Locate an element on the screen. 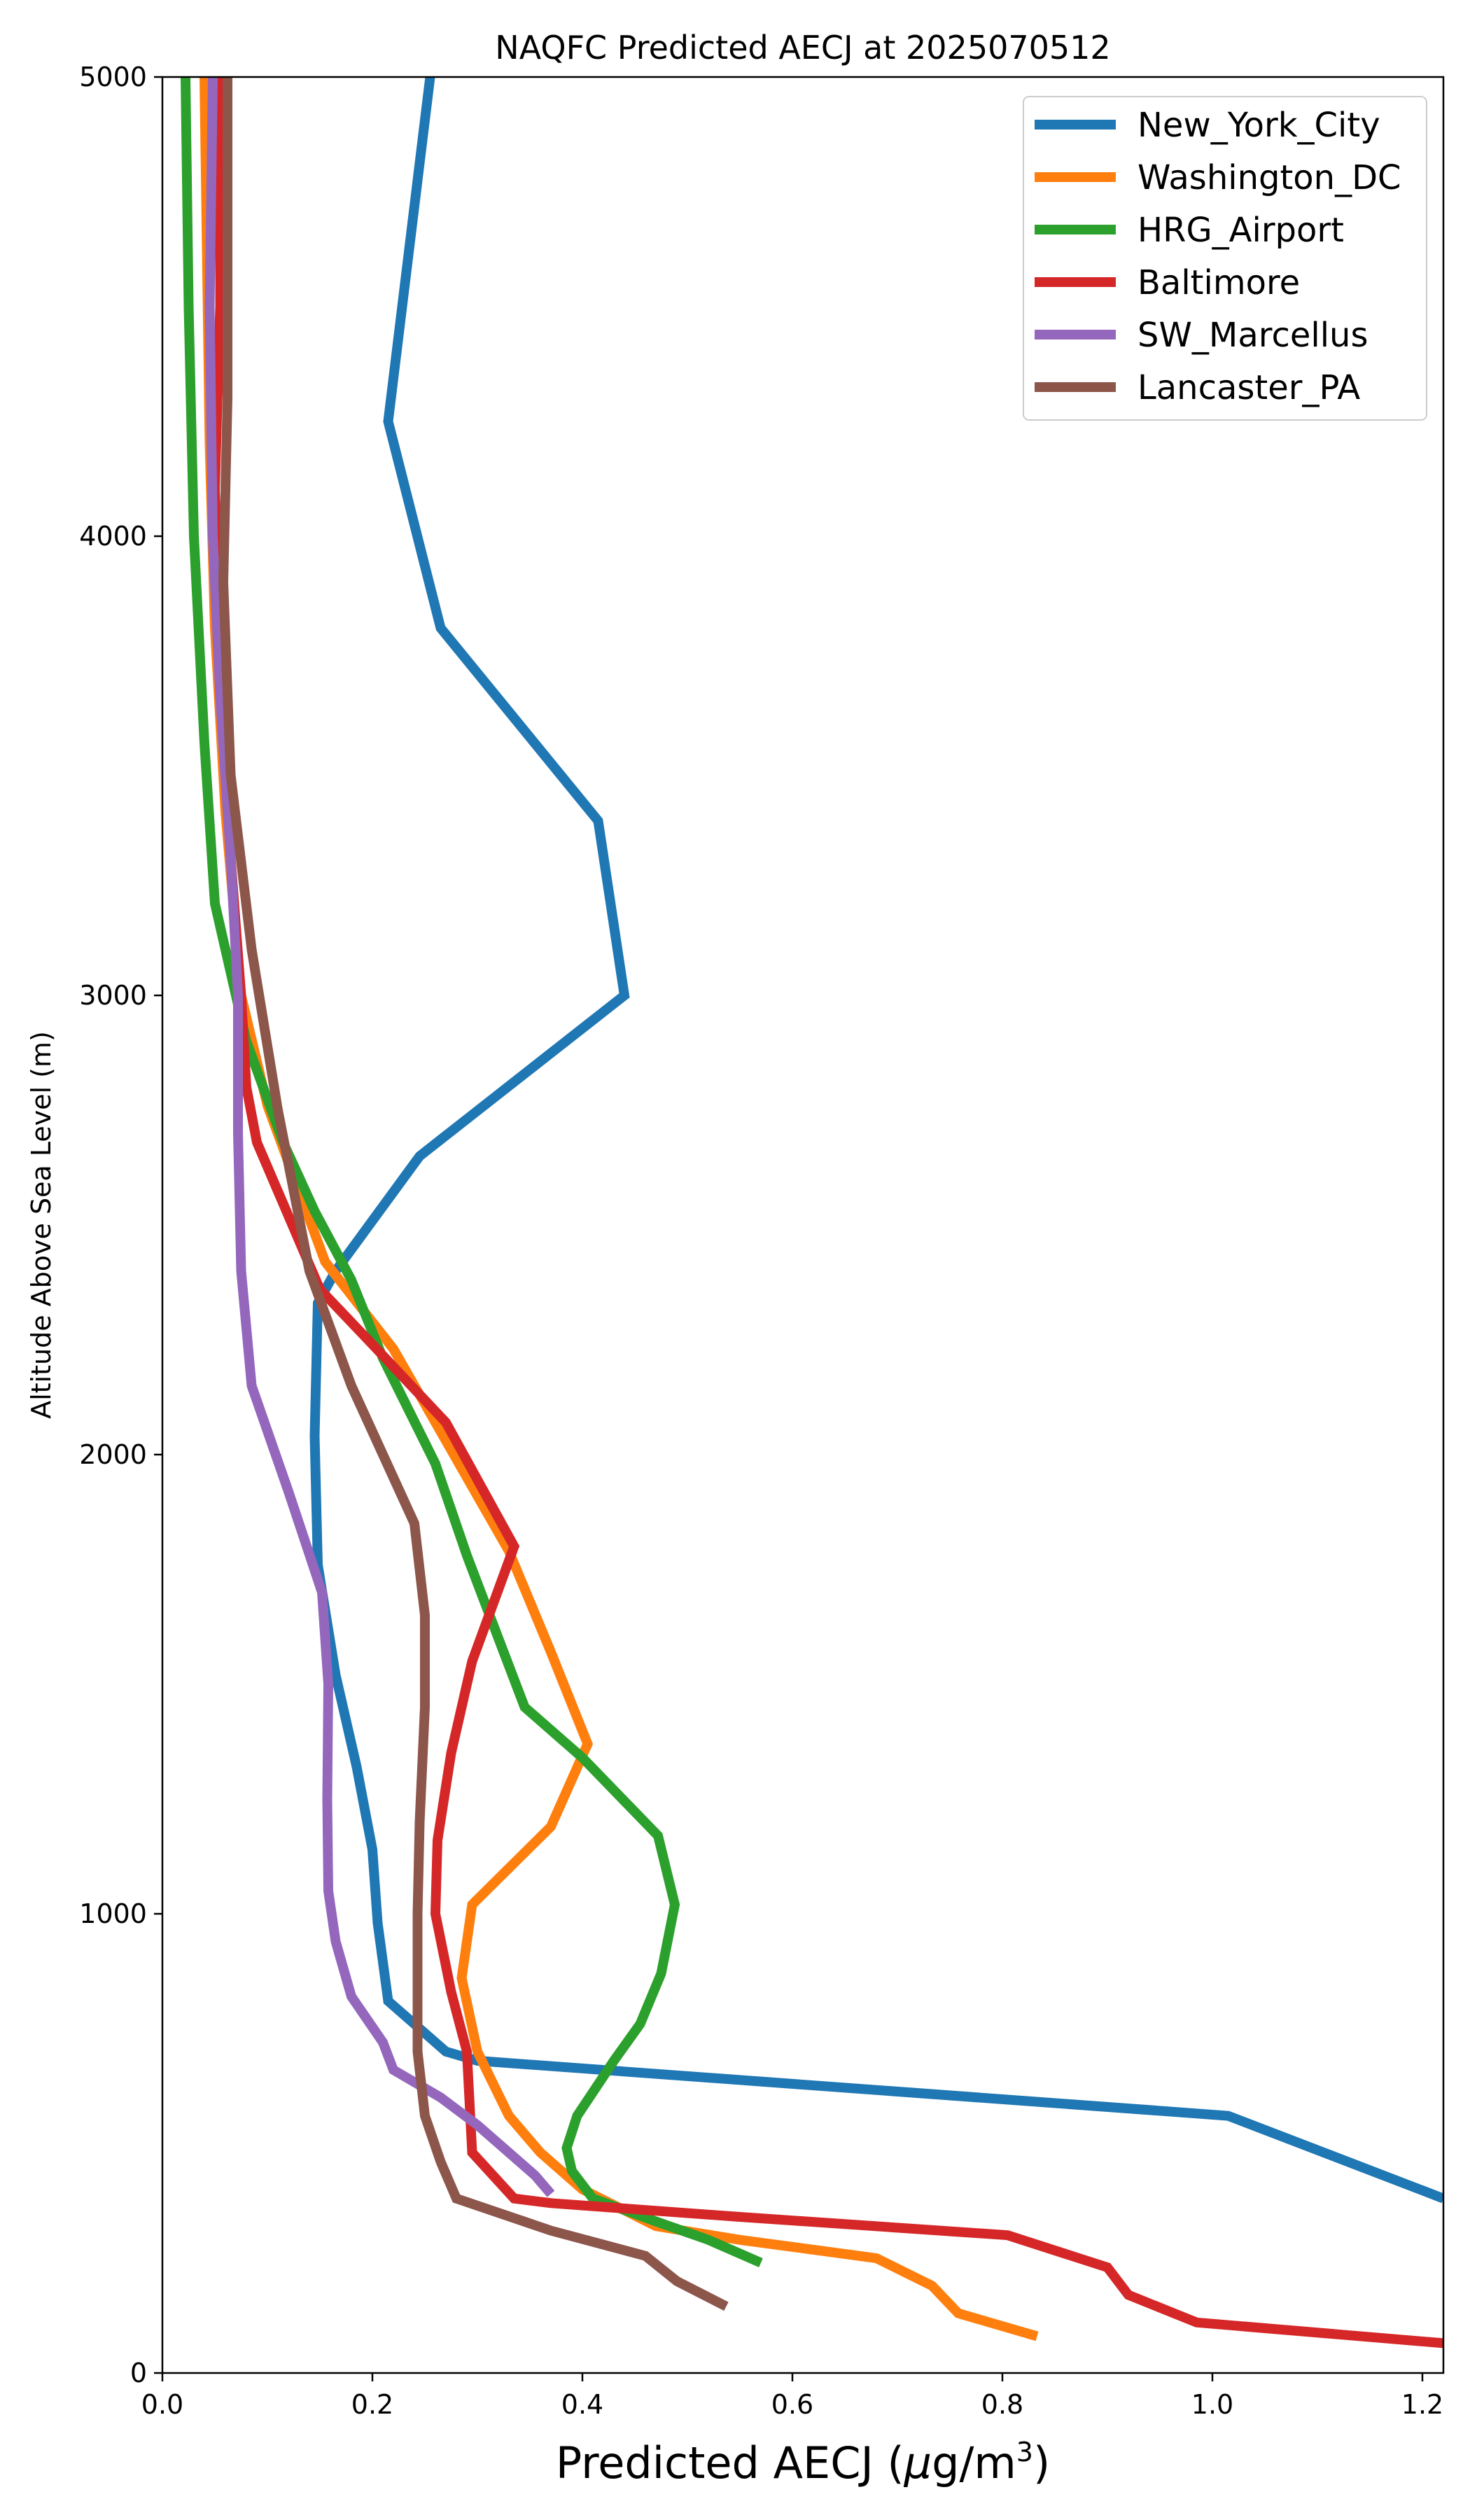 The height and width of the screenshot is (2520, 1470). chart-title: NAQFC Predicted AECJ at 2025070512 is located at coordinates (802, 47).